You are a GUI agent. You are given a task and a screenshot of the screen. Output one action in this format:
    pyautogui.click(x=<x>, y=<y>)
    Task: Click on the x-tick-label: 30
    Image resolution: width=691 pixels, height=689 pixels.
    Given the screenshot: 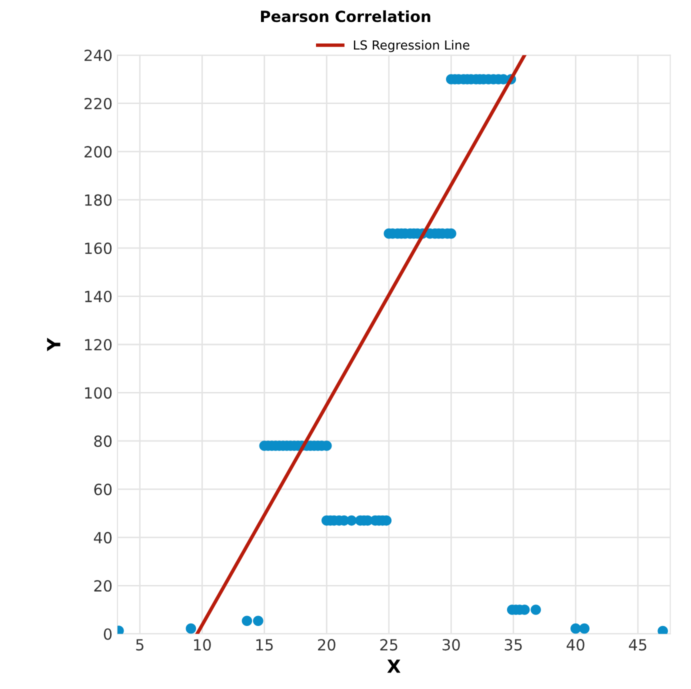 What is the action you would take?
    pyautogui.click(x=451, y=645)
    